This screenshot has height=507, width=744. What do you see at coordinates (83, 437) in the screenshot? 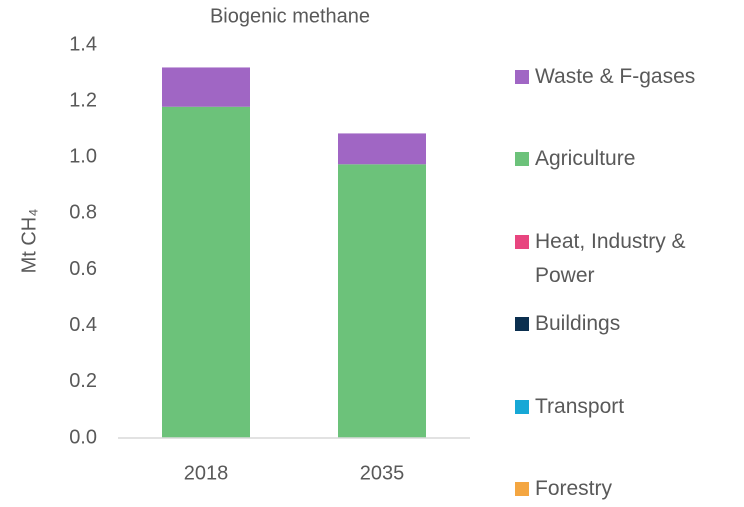
I see `y-tick-label: 0.0` at bounding box center [83, 437].